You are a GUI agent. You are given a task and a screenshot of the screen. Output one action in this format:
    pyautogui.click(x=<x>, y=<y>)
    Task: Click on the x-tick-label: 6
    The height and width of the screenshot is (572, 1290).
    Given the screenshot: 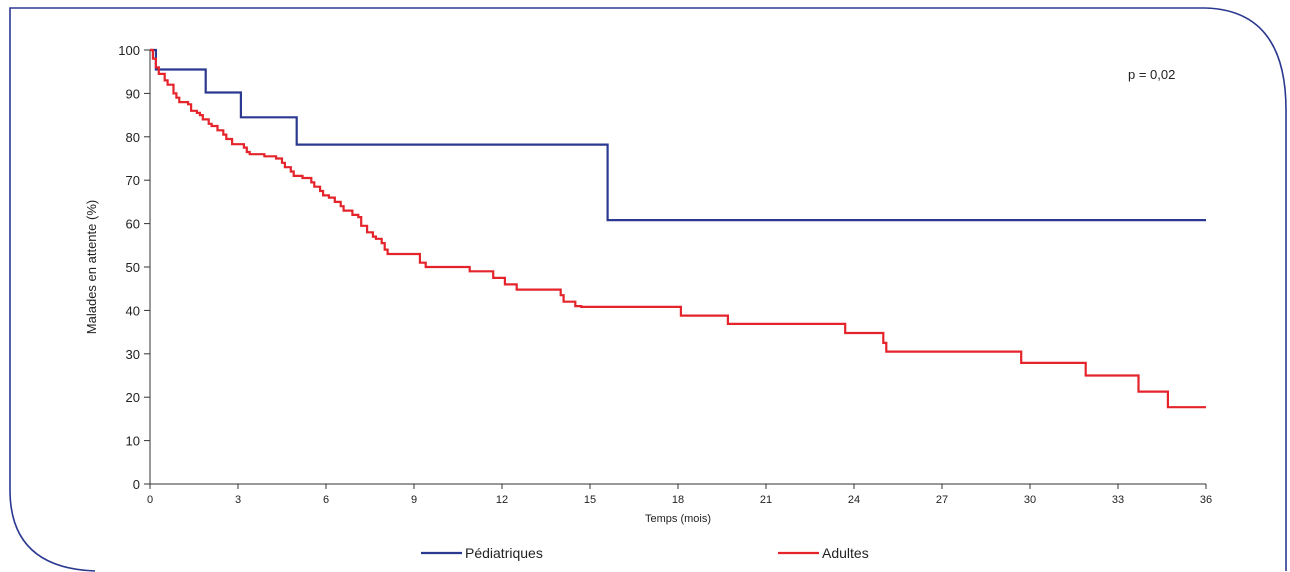 What is the action you would take?
    pyautogui.click(x=326, y=500)
    